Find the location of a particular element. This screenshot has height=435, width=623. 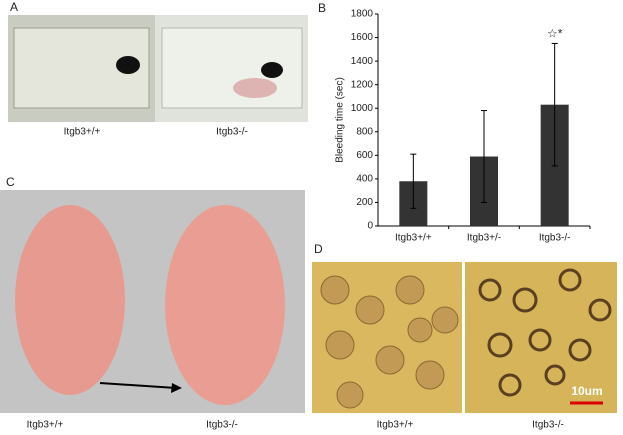

y-axis-label: Bleeding time (sec) is located at coordinates (340, 120).